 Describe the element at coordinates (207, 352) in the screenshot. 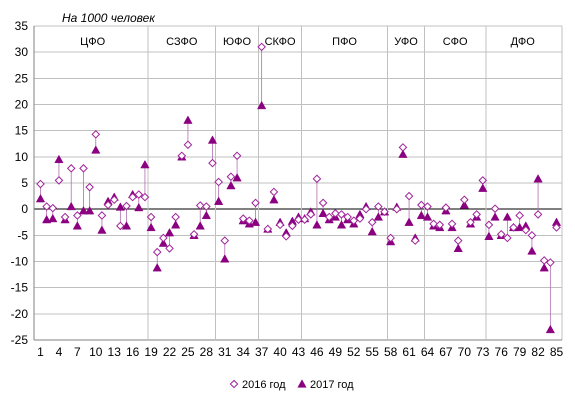

I see `x-tick-label: 28` at that location.